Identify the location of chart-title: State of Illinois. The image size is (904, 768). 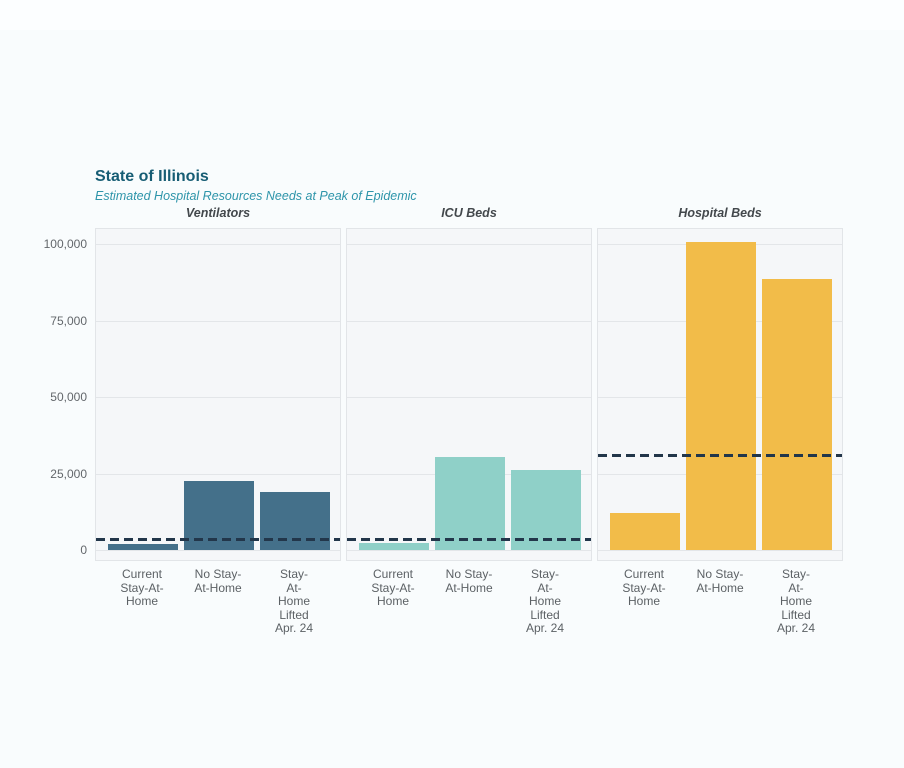
(152, 176).